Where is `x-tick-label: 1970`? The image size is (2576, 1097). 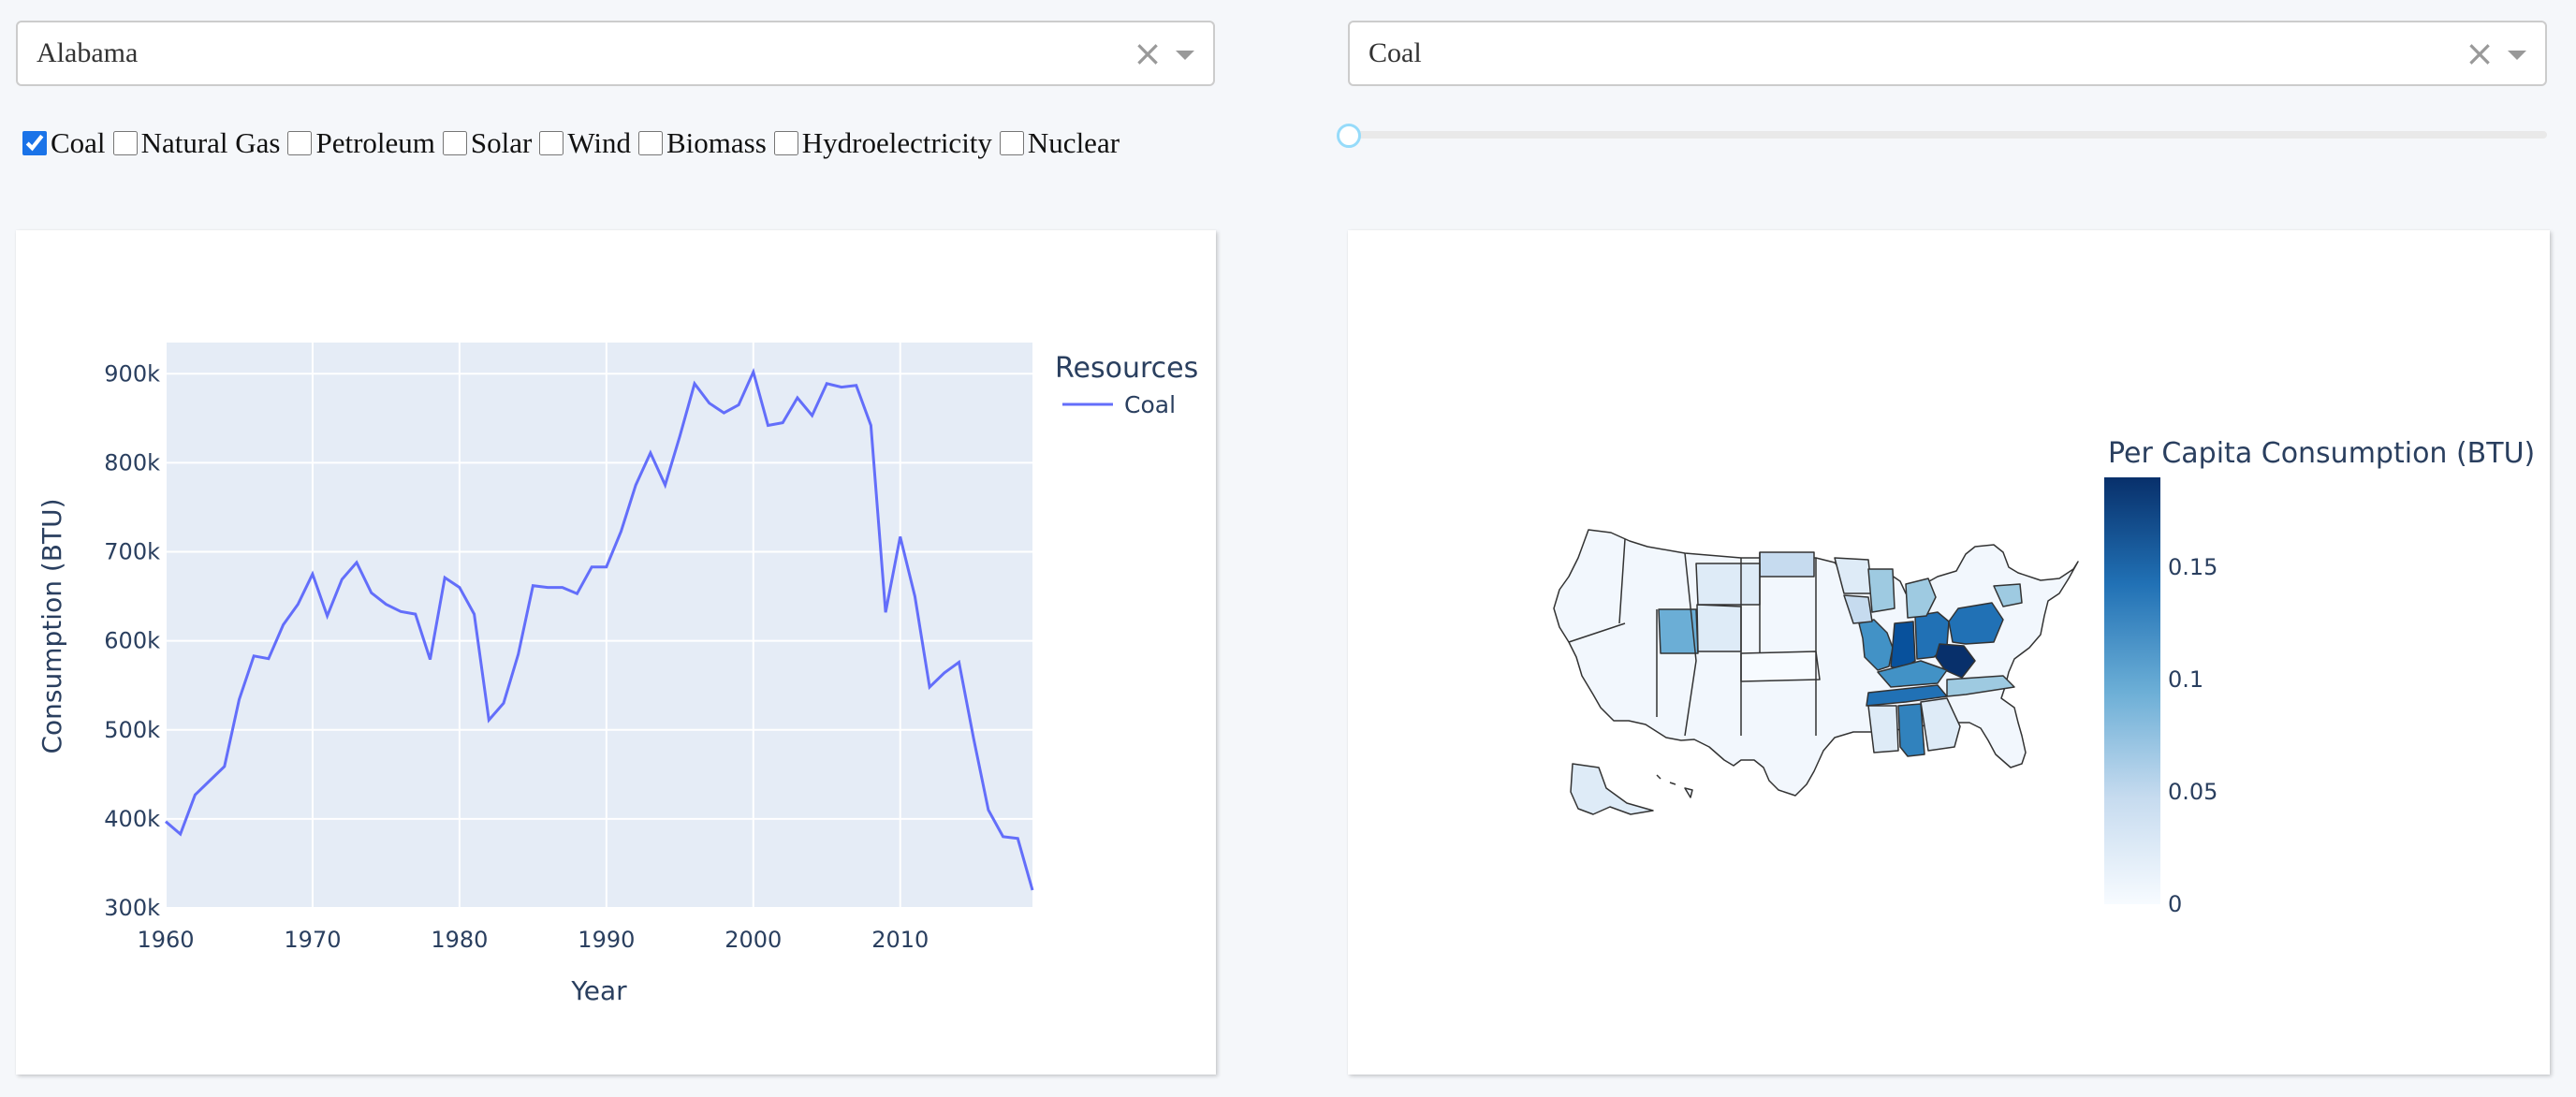 x-tick-label: 1970 is located at coordinates (312, 940).